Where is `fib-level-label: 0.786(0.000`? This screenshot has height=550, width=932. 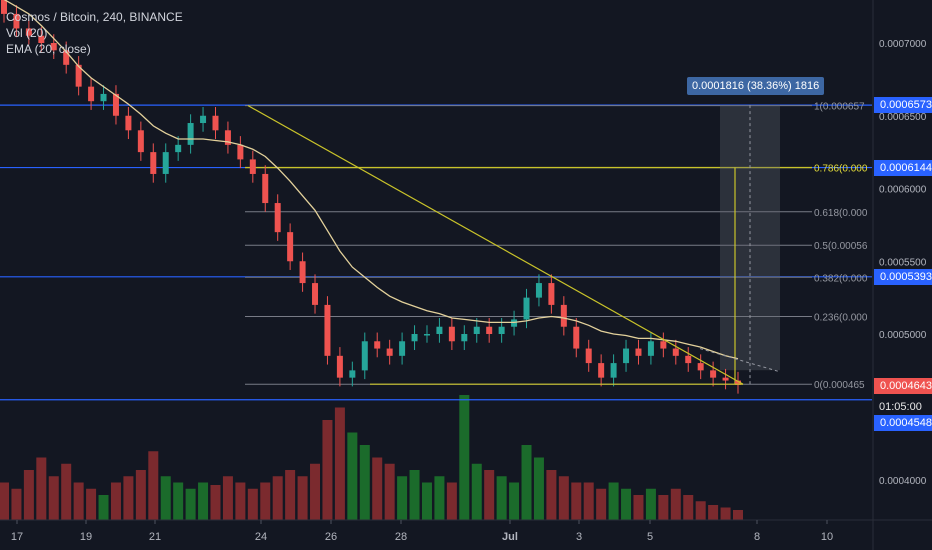
fib-level-label: 0.786(0.000 is located at coordinates (841, 169).